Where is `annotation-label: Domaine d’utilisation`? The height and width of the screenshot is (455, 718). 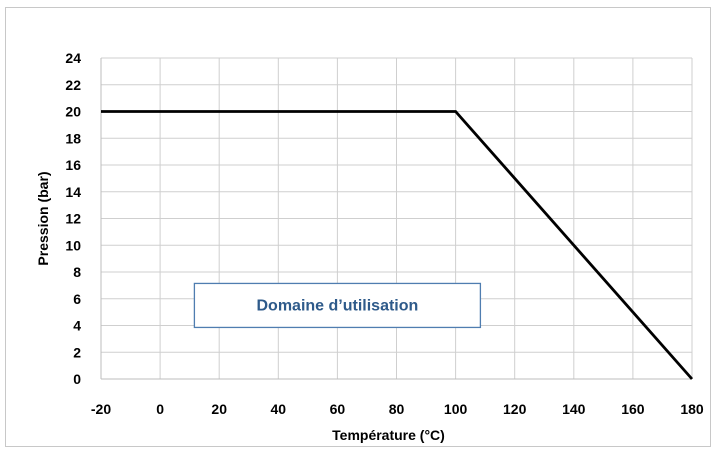
annotation-label: Domaine d’utilisation is located at coordinates (338, 306).